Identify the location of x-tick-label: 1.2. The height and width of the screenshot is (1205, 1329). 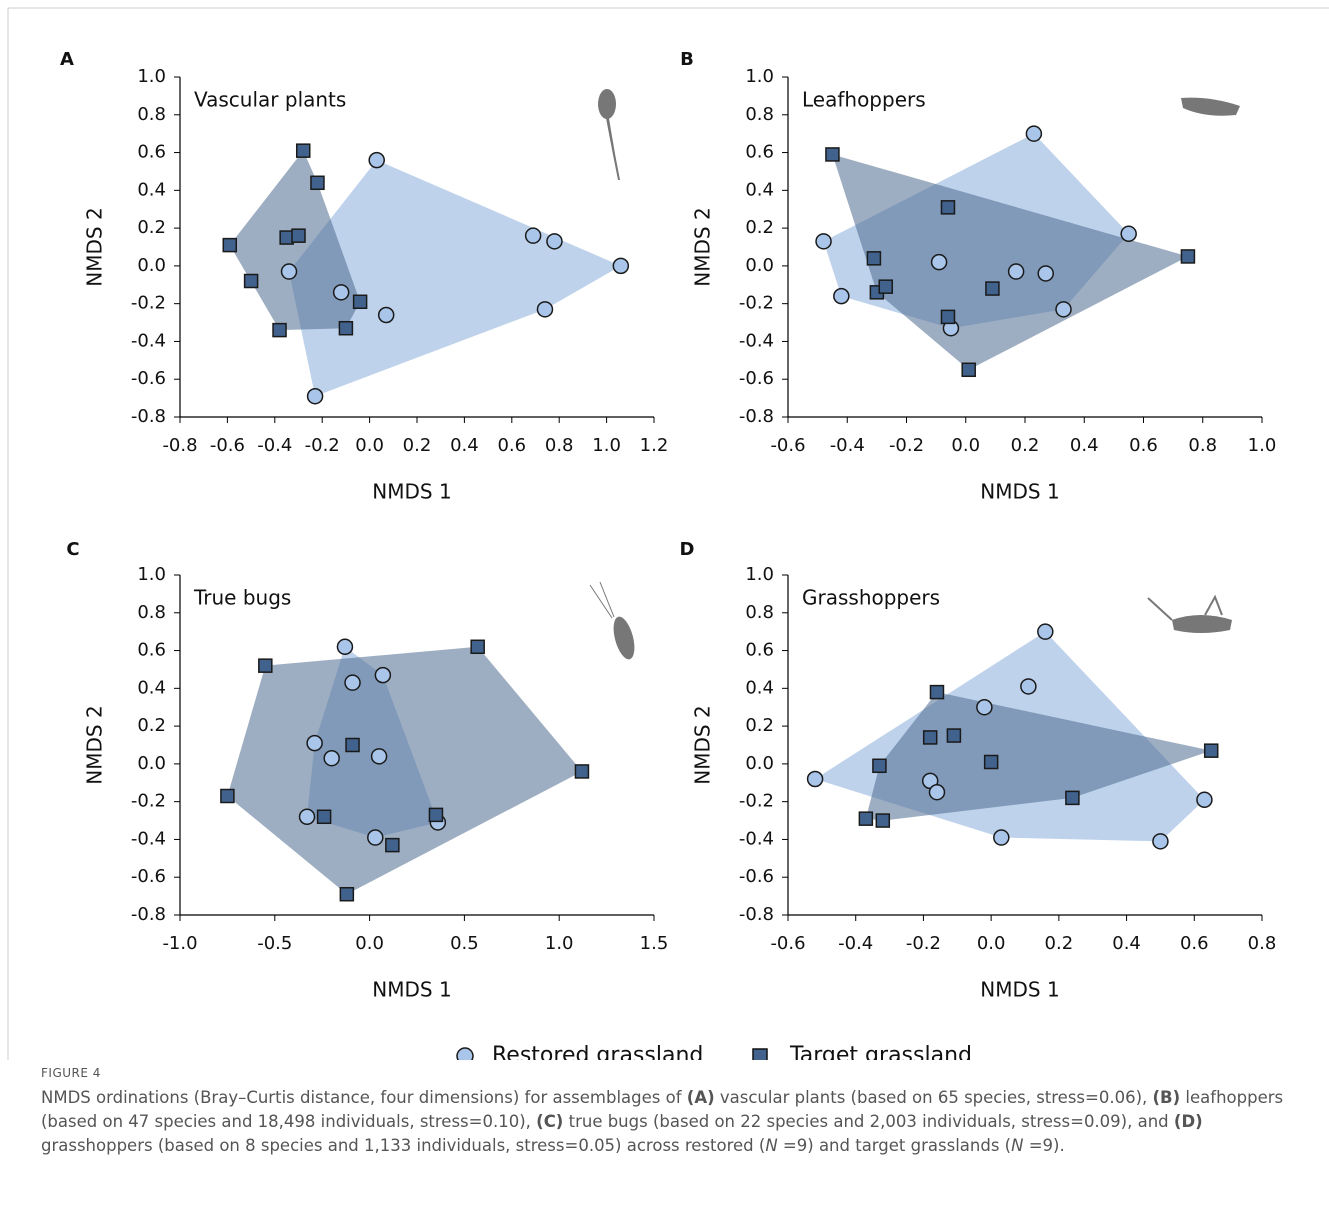
(654, 445).